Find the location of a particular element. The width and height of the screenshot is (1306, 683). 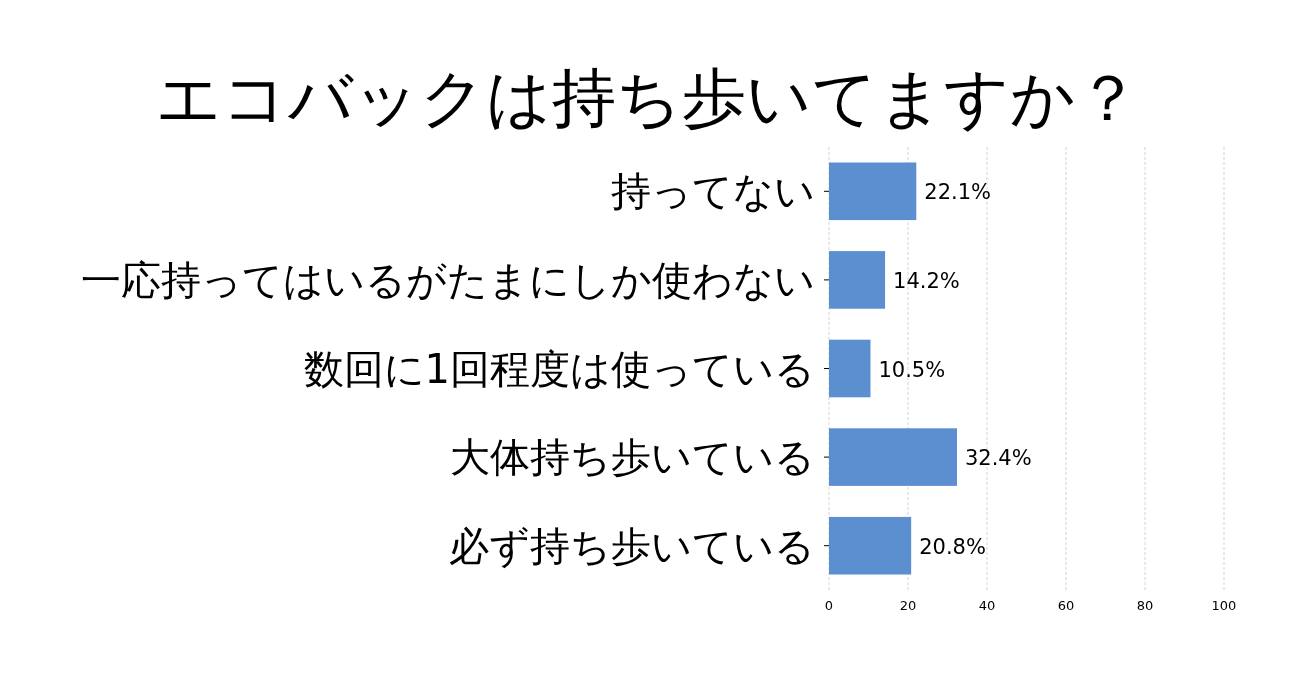

x-tick-label: 40 is located at coordinates (987, 605).